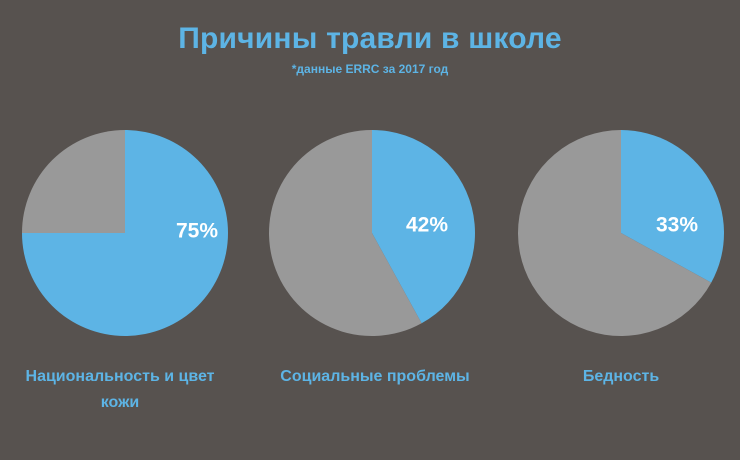 Image resolution: width=740 pixels, height=460 pixels. Describe the element at coordinates (120, 389) in the screenshot. I see `category-label-ethnicity: Национальность и цвет кожи` at that location.